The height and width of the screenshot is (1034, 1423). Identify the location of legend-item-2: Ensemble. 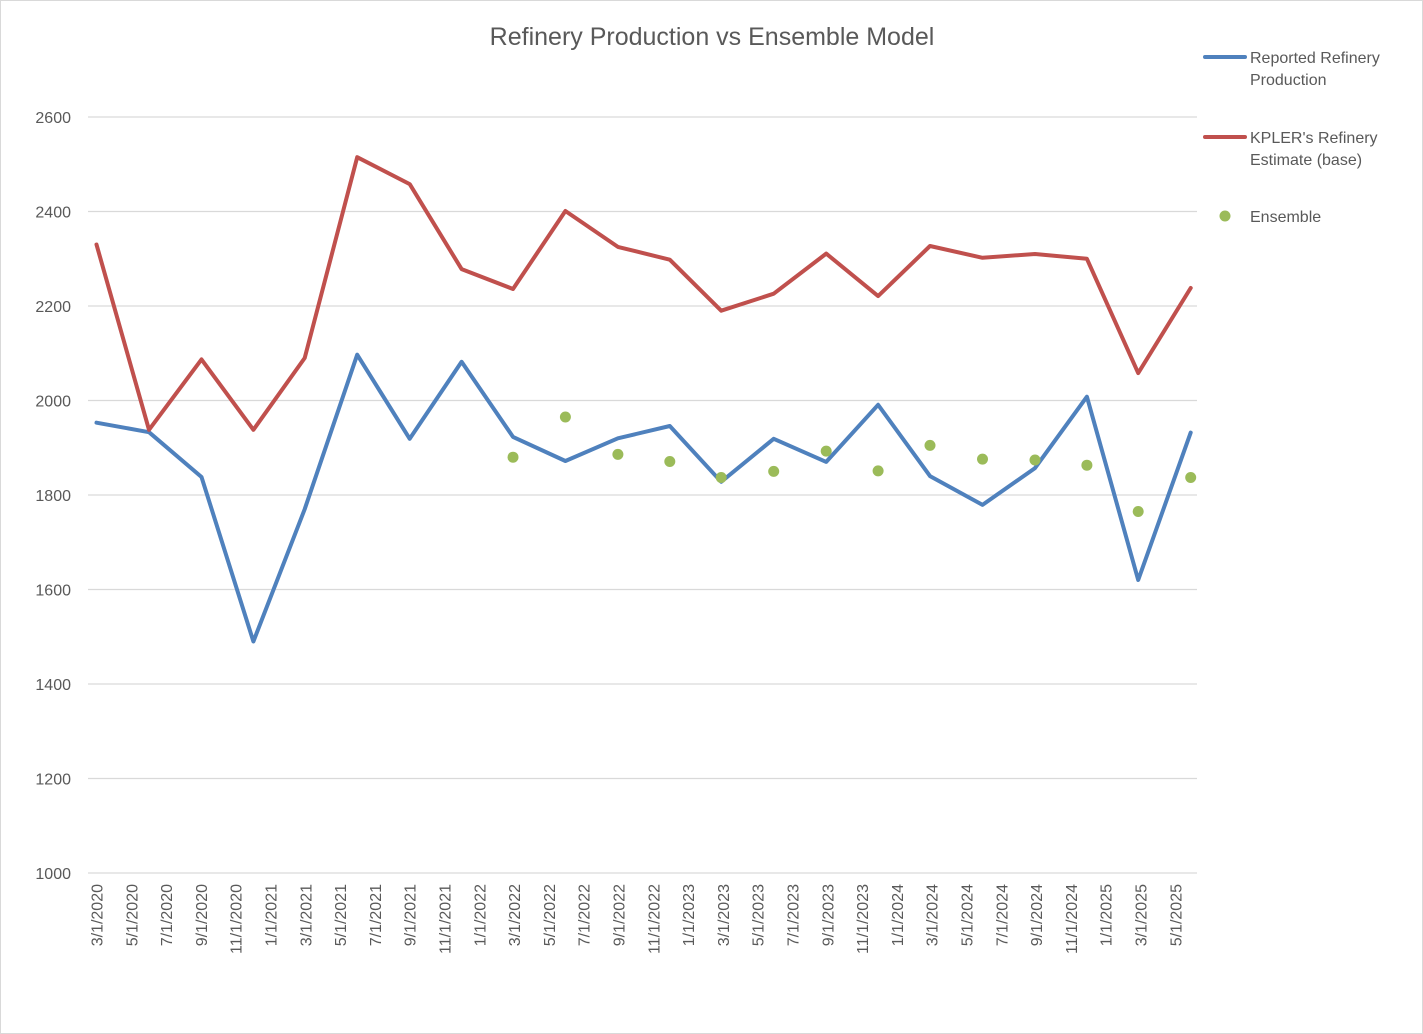
(1270, 217).